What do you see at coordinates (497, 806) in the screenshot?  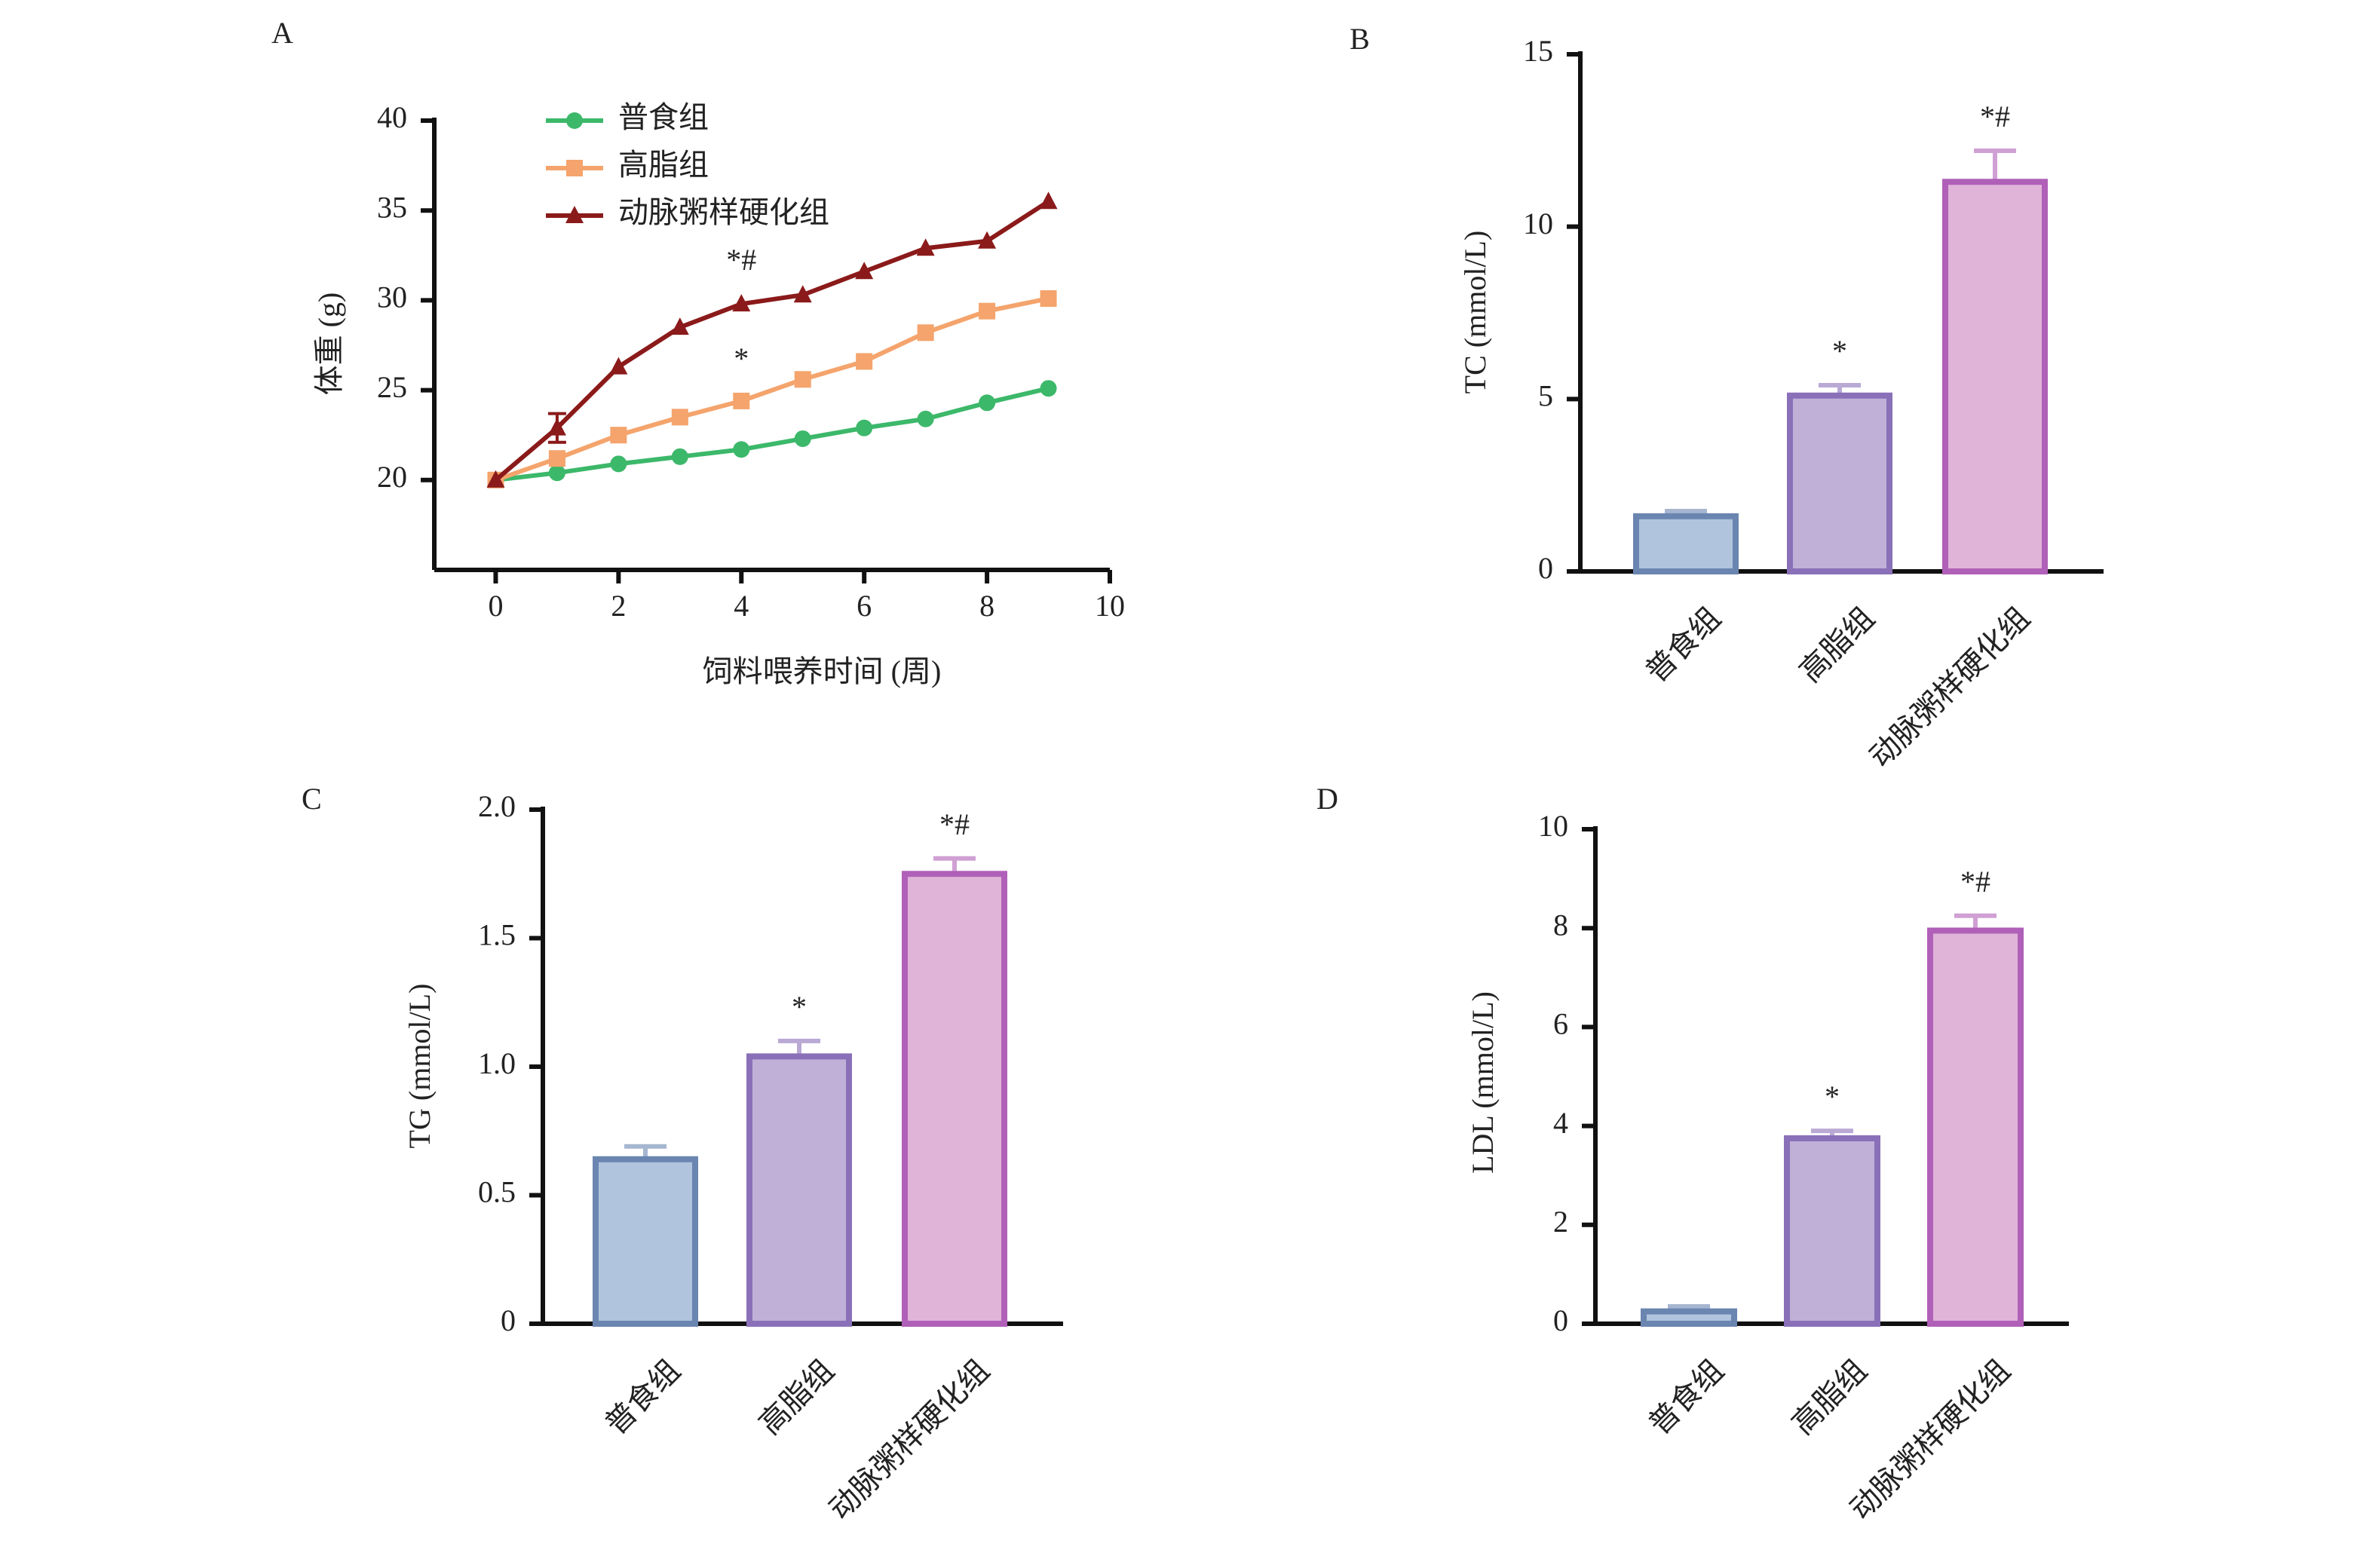 I see `y-tick-label: 2.0` at bounding box center [497, 806].